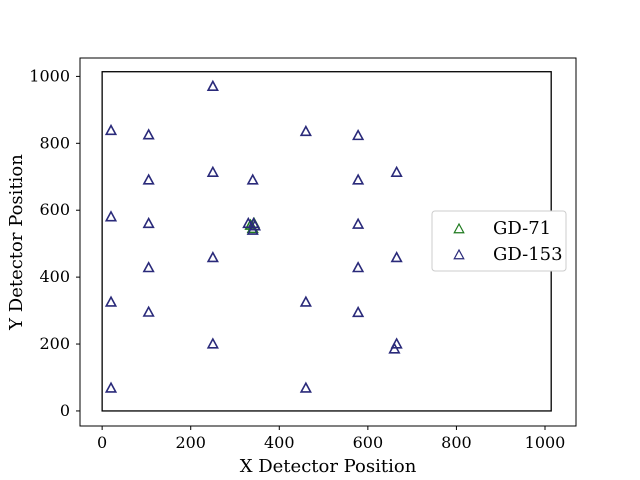 The width and height of the screenshot is (640, 480). Describe the element at coordinates (54, 243) in the screenshot. I see `y-axis-ticks: 0 200 400 600 800 1000` at that location.